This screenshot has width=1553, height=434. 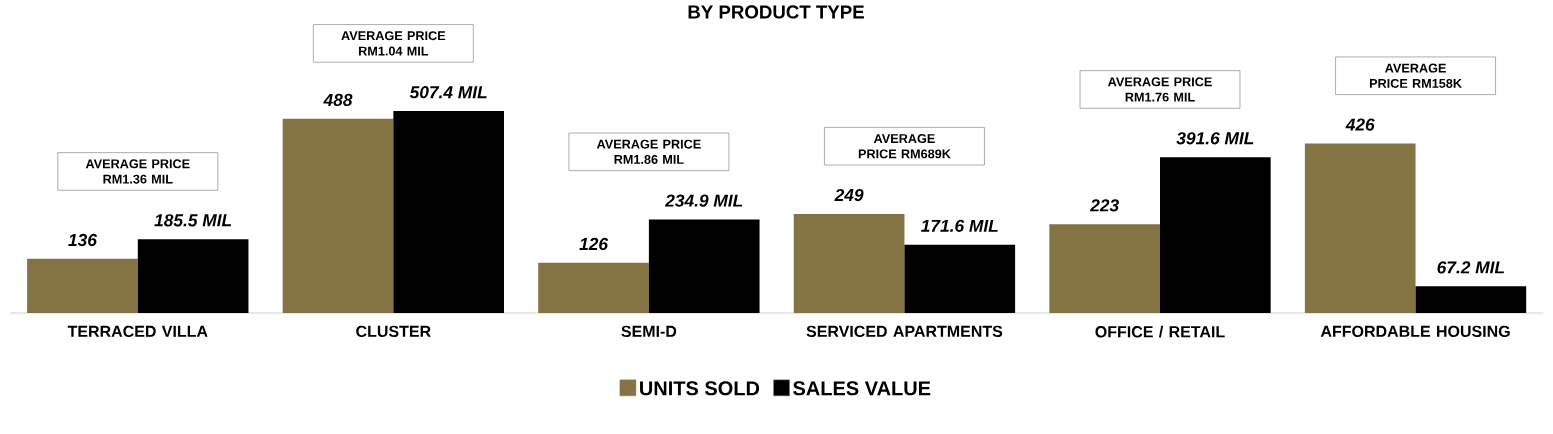 I want to click on data-label: 234.9 MIL, so click(x=703, y=200).